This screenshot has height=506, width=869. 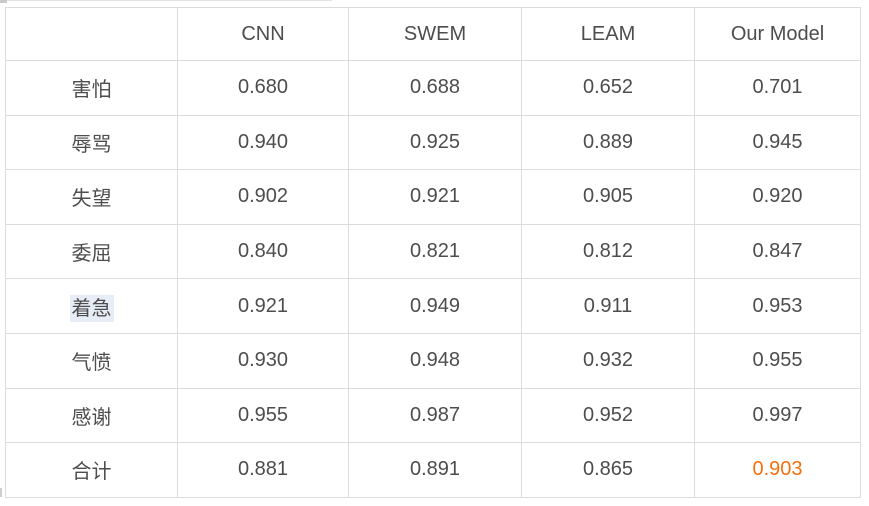 I want to click on cell-value: 0.680, so click(x=263, y=88).